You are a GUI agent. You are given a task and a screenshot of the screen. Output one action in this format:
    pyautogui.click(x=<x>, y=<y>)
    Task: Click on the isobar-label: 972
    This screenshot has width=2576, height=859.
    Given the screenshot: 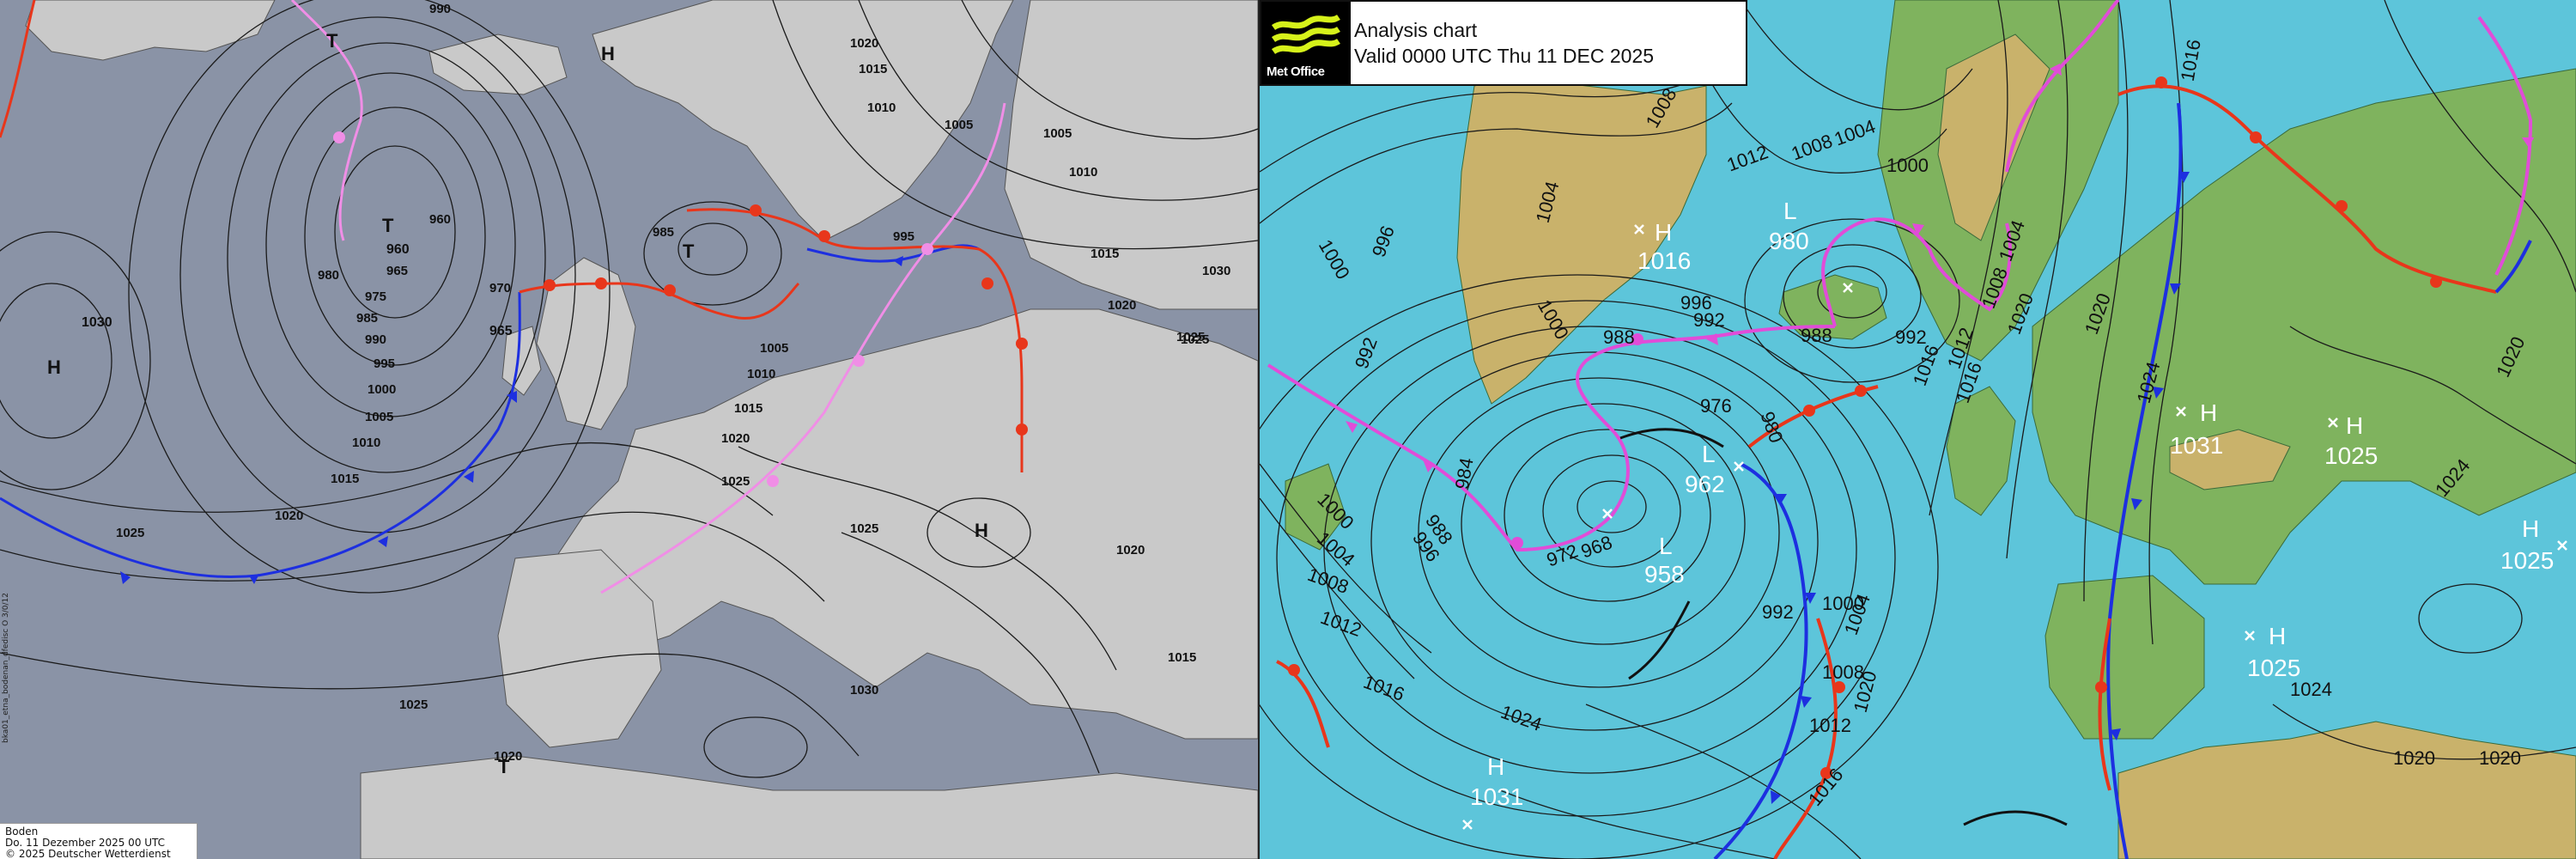 What is the action you would take?
    pyautogui.click(x=1562, y=554)
    